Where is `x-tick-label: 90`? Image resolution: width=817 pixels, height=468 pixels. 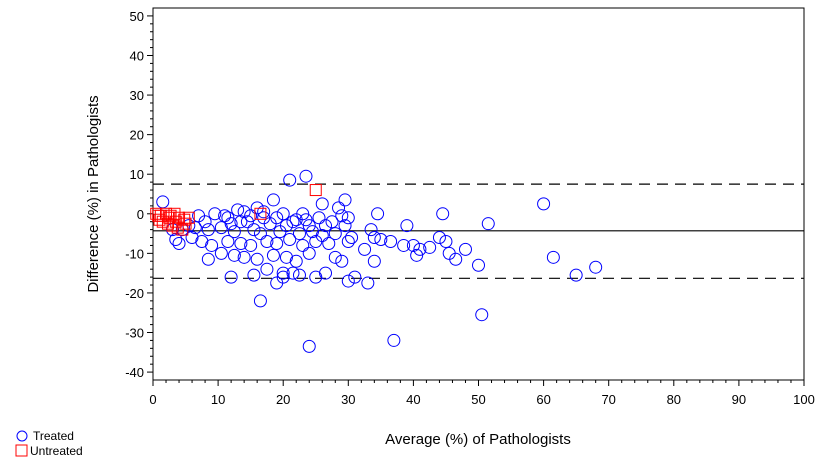 x-tick-label: 90 is located at coordinates (739, 399).